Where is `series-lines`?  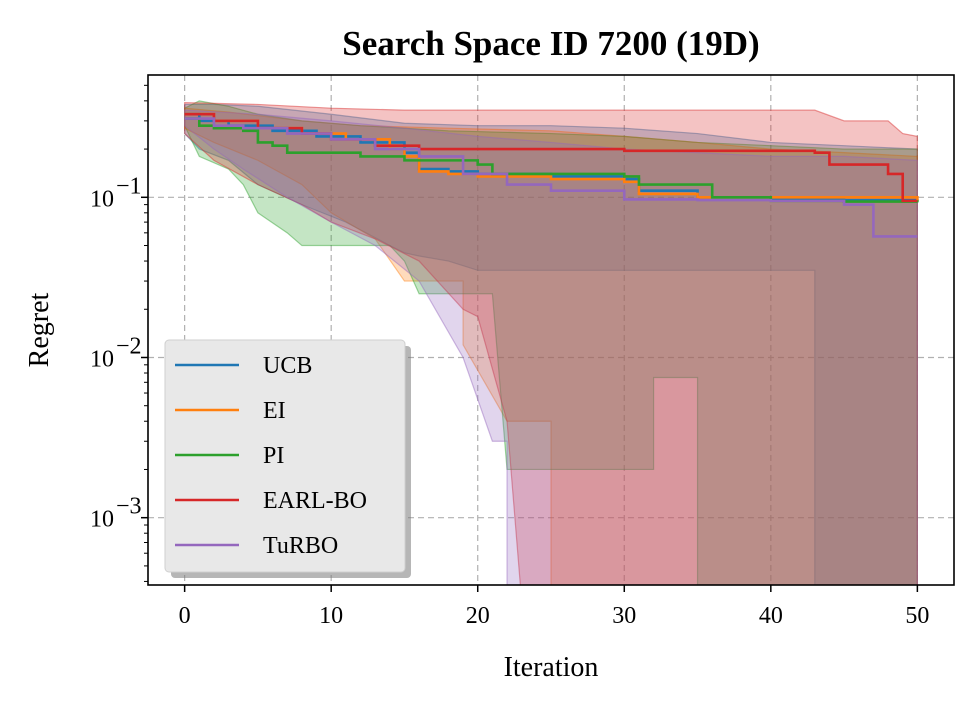
series-lines is located at coordinates (551, 175).